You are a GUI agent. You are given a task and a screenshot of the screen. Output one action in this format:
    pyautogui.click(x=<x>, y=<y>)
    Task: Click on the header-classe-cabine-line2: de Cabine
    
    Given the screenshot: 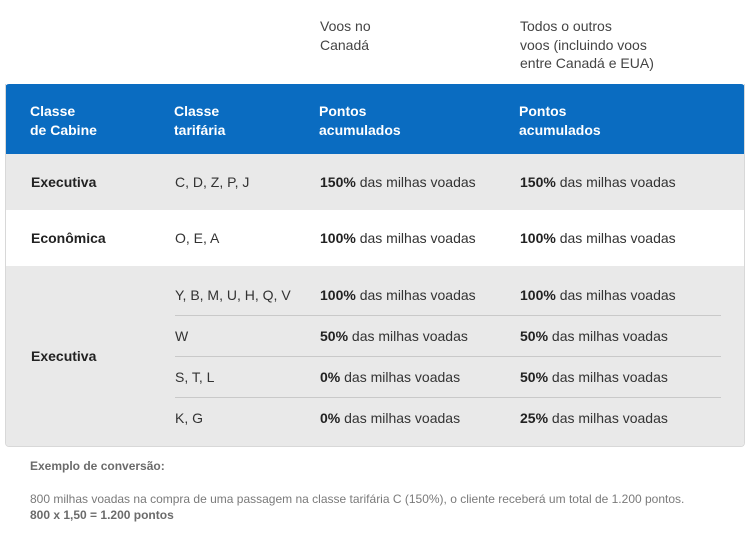 What is the action you would take?
    pyautogui.click(x=63, y=129)
    